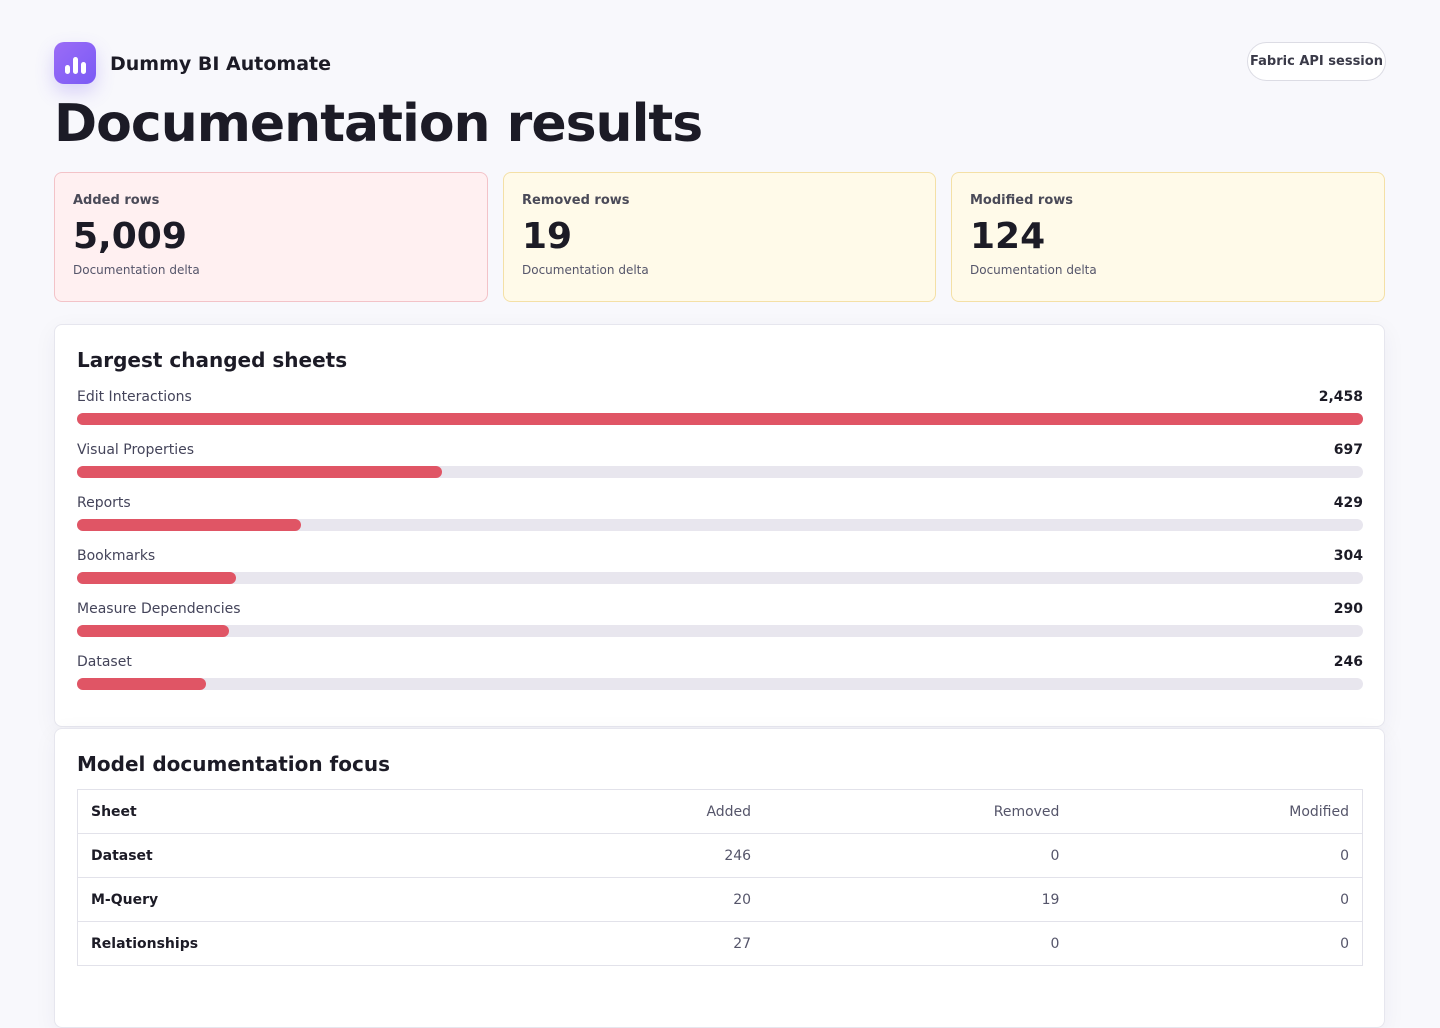  Describe the element at coordinates (645, 855) in the screenshot. I see `table-cell: 246` at that location.